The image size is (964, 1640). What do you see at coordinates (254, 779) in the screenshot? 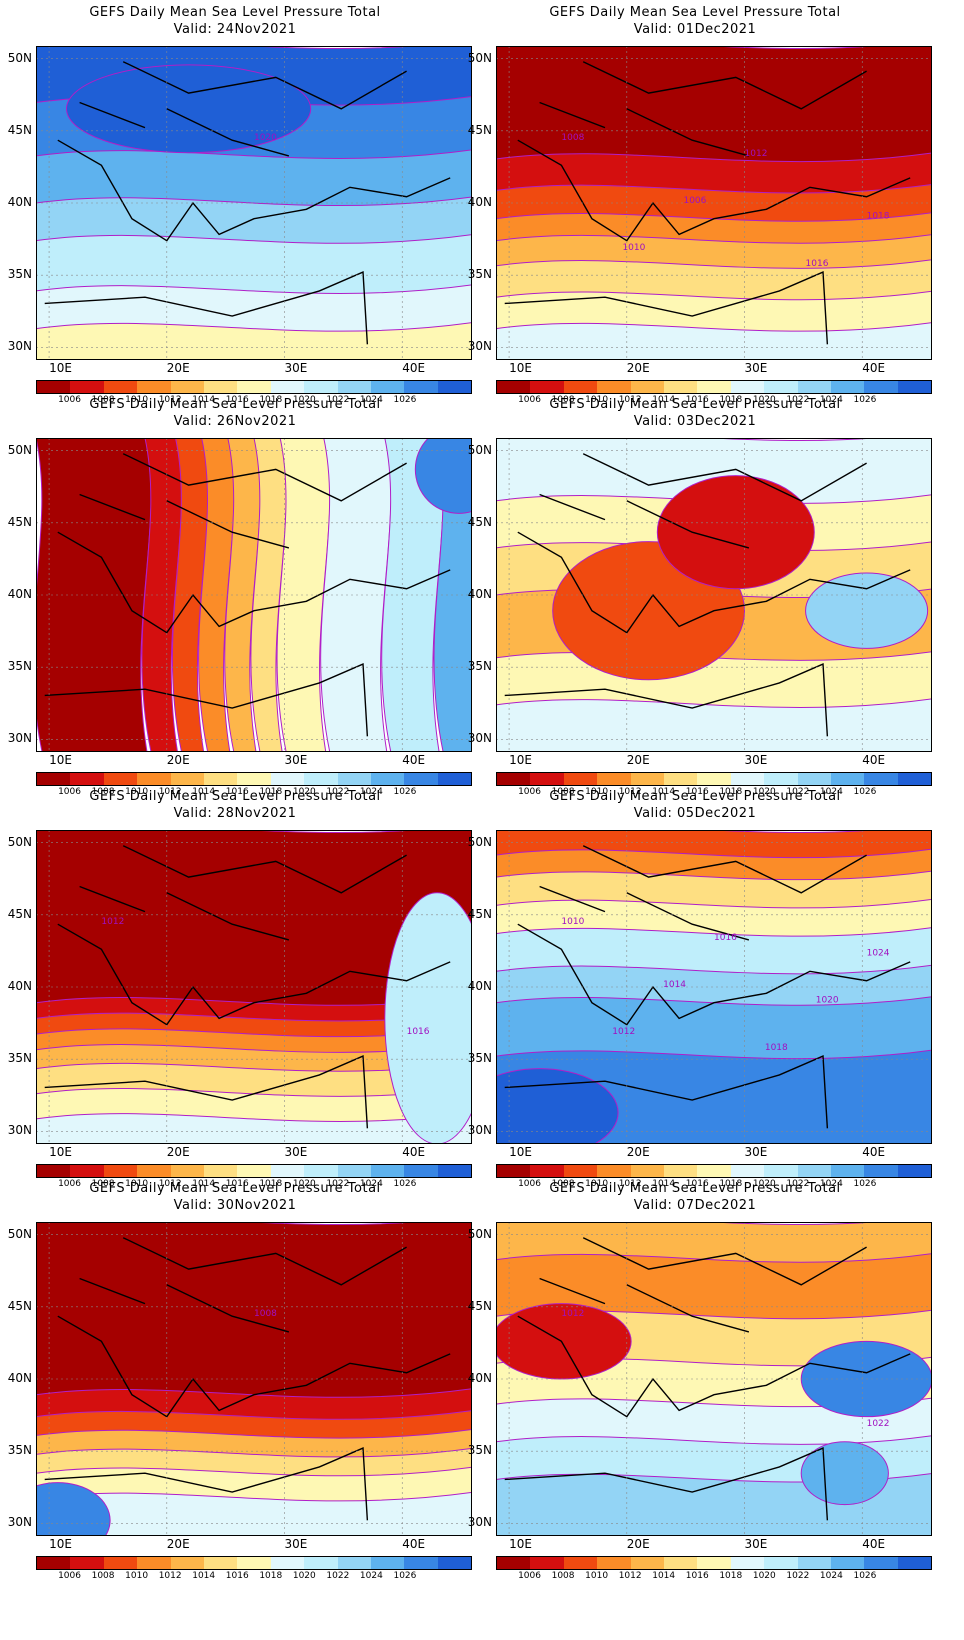
I see `colorbar` at bounding box center [254, 779].